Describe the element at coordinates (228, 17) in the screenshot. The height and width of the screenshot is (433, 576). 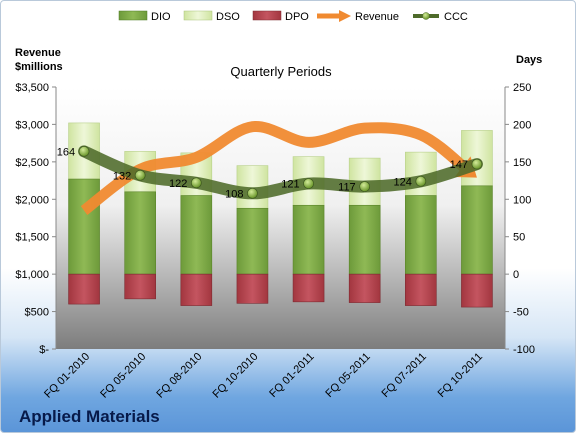
I see `legend-label-dso: DSO` at that location.